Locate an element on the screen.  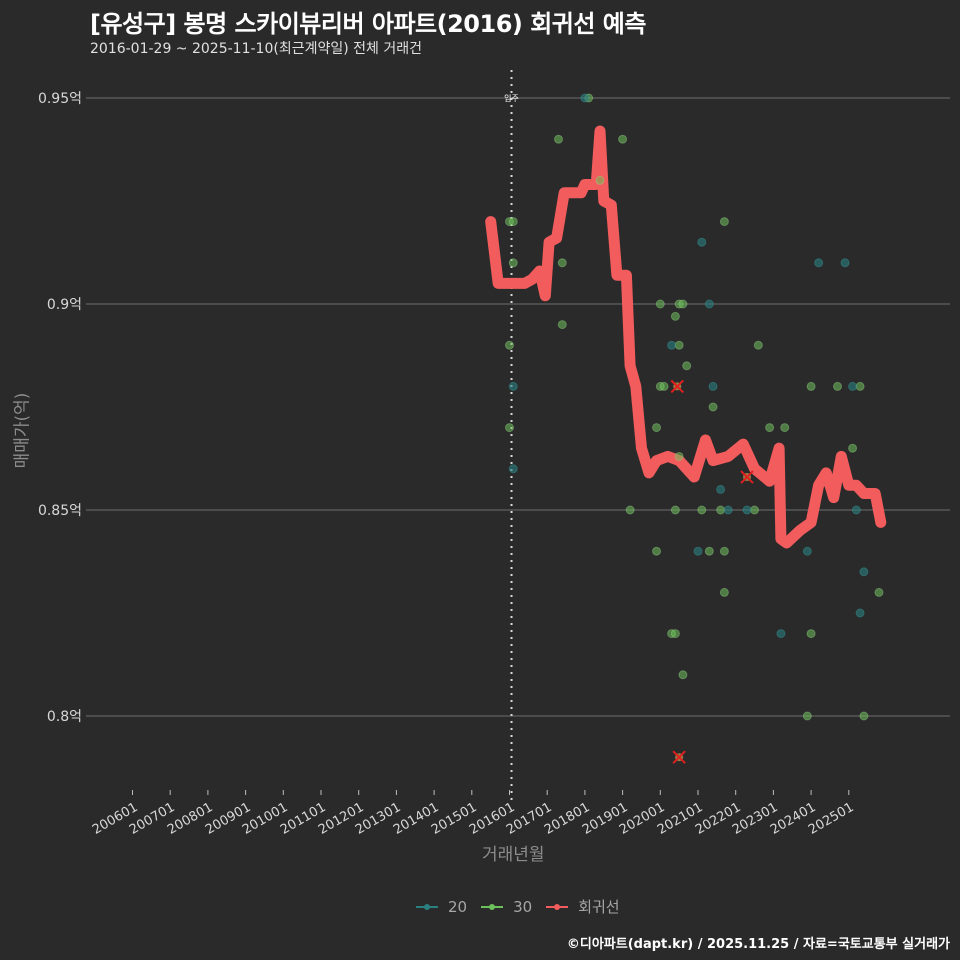
chart-subtitle: 2016-01-29 ~ 2025-11-10(최근계약일) 전체 거래건 is located at coordinates (256, 49).